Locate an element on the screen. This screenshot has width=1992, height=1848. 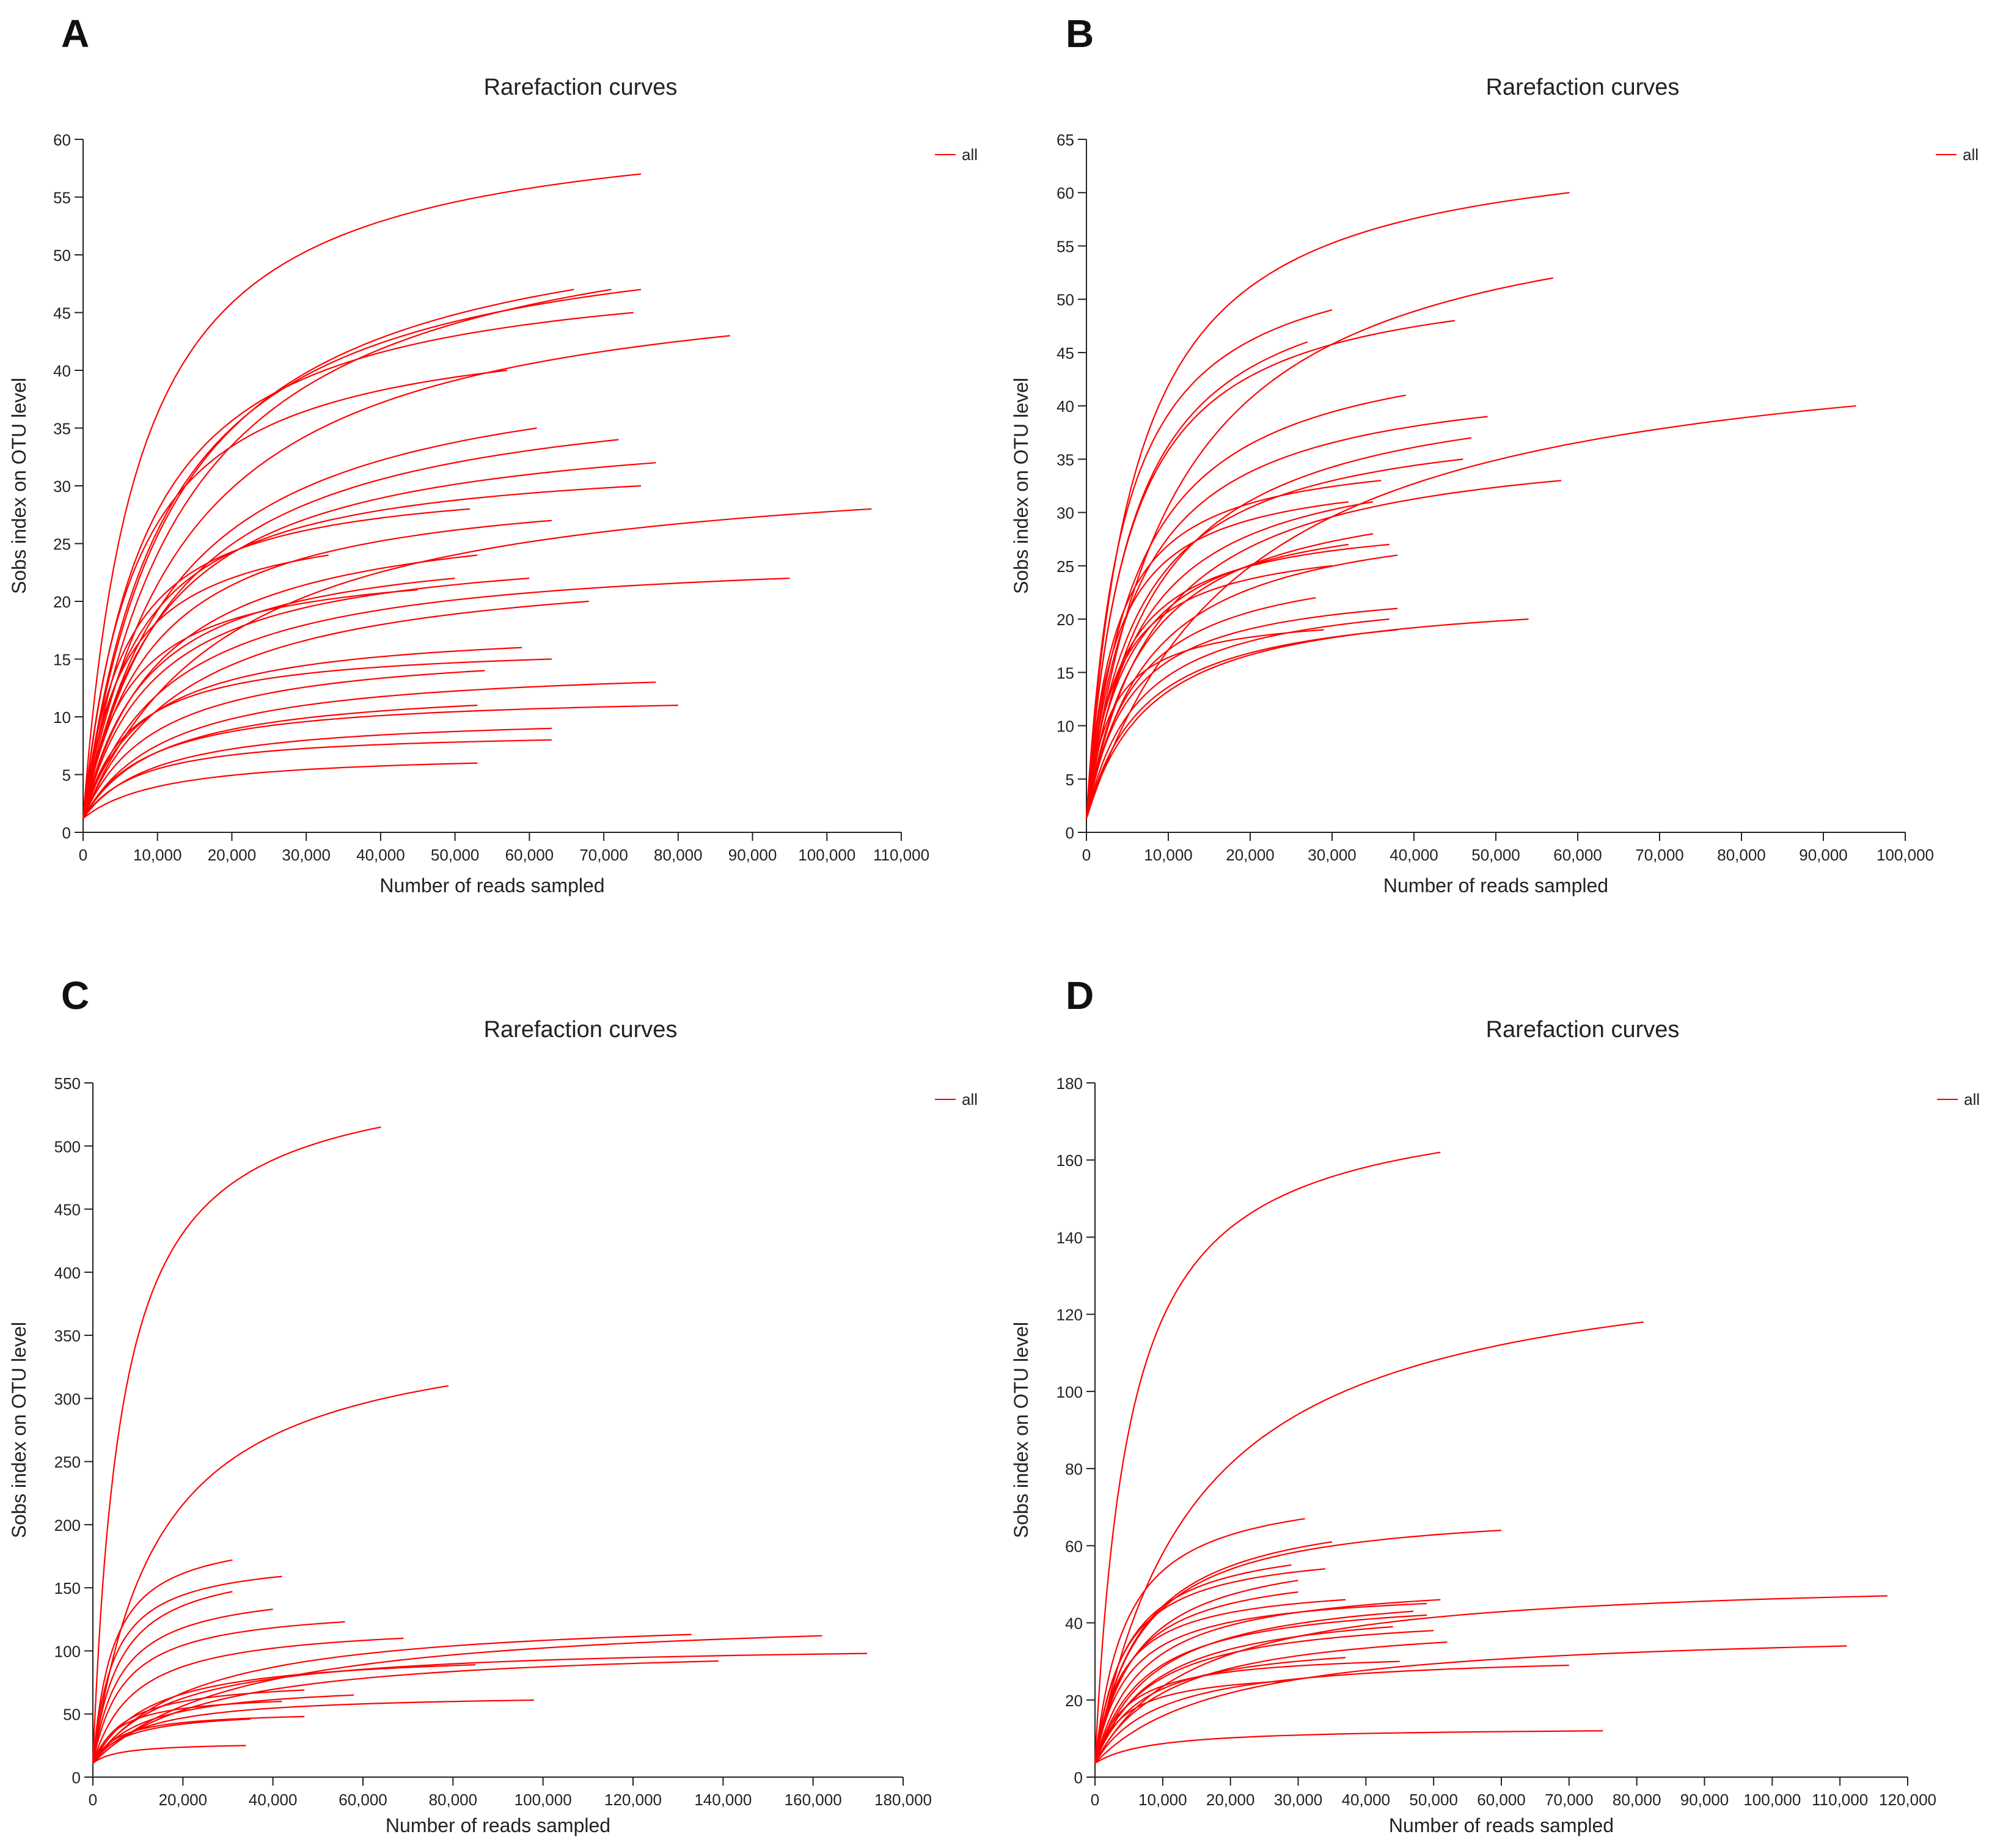
chart-d-x-tick-label: 120,000 is located at coordinates (1907, 1800).